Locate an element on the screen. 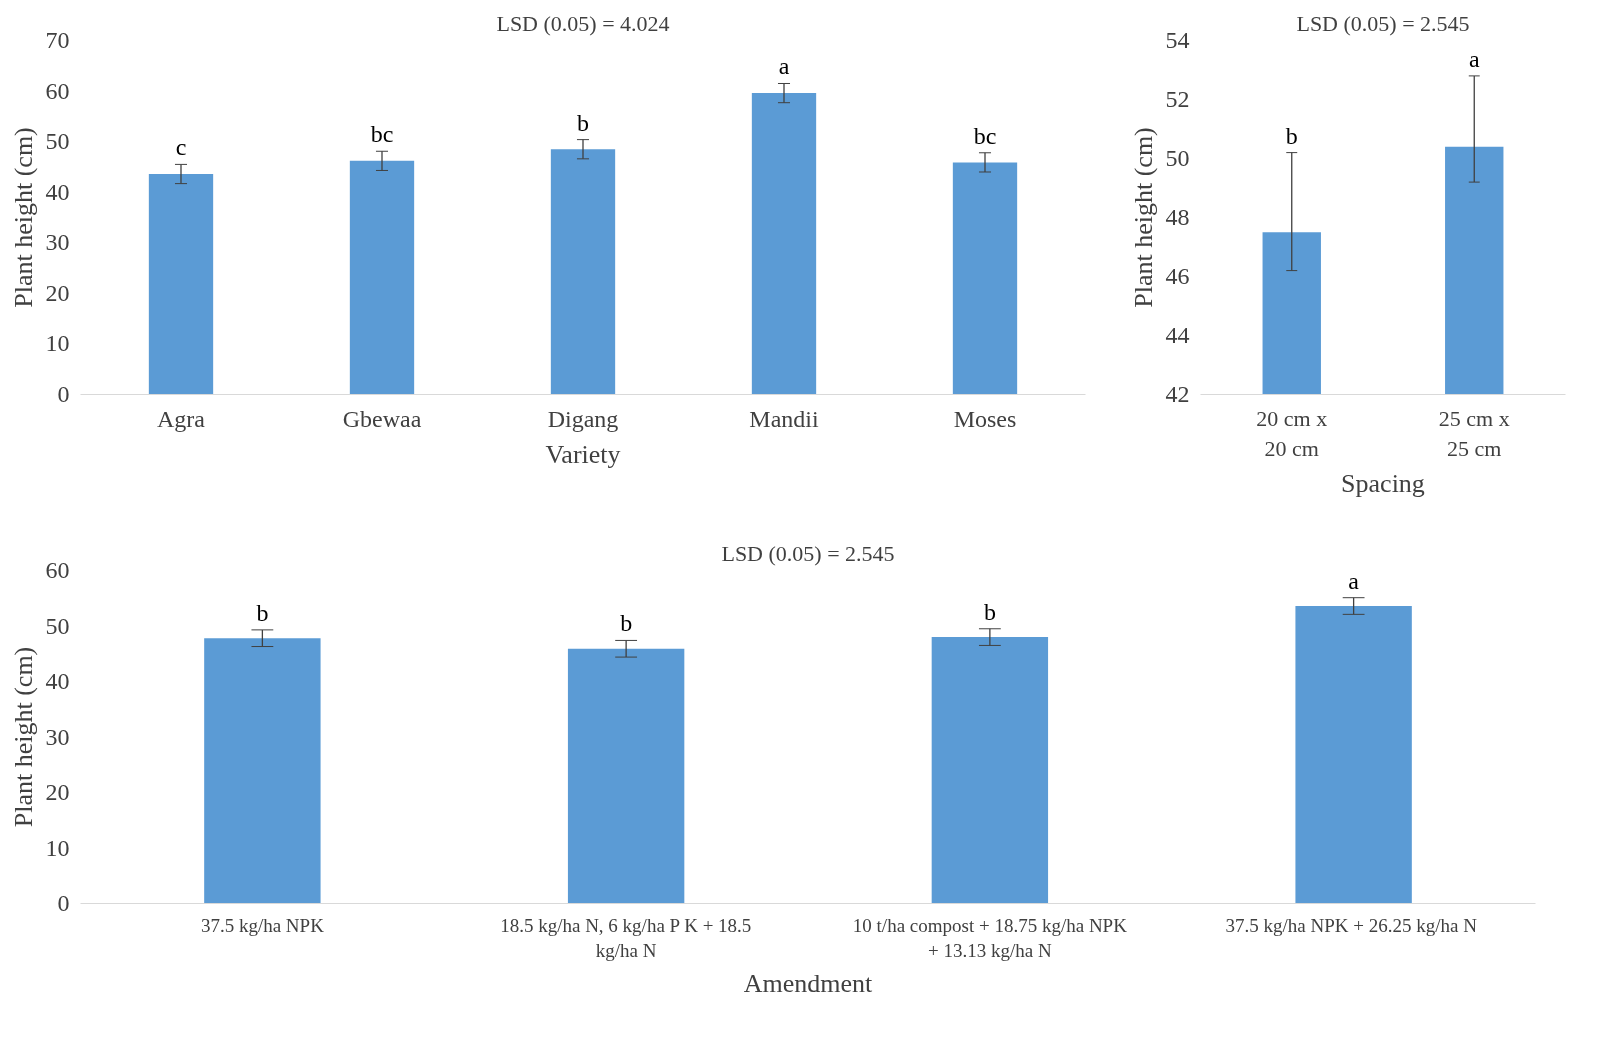 Image resolution: width=1602 pixels, height=1051 pixels. y-tick-label: 48 is located at coordinates (1177, 217).